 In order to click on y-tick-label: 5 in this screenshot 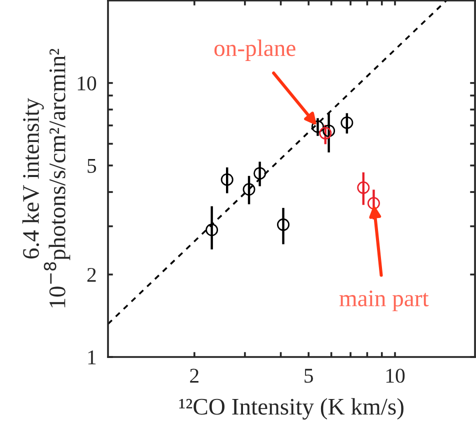, I will do `click(92, 166)`.